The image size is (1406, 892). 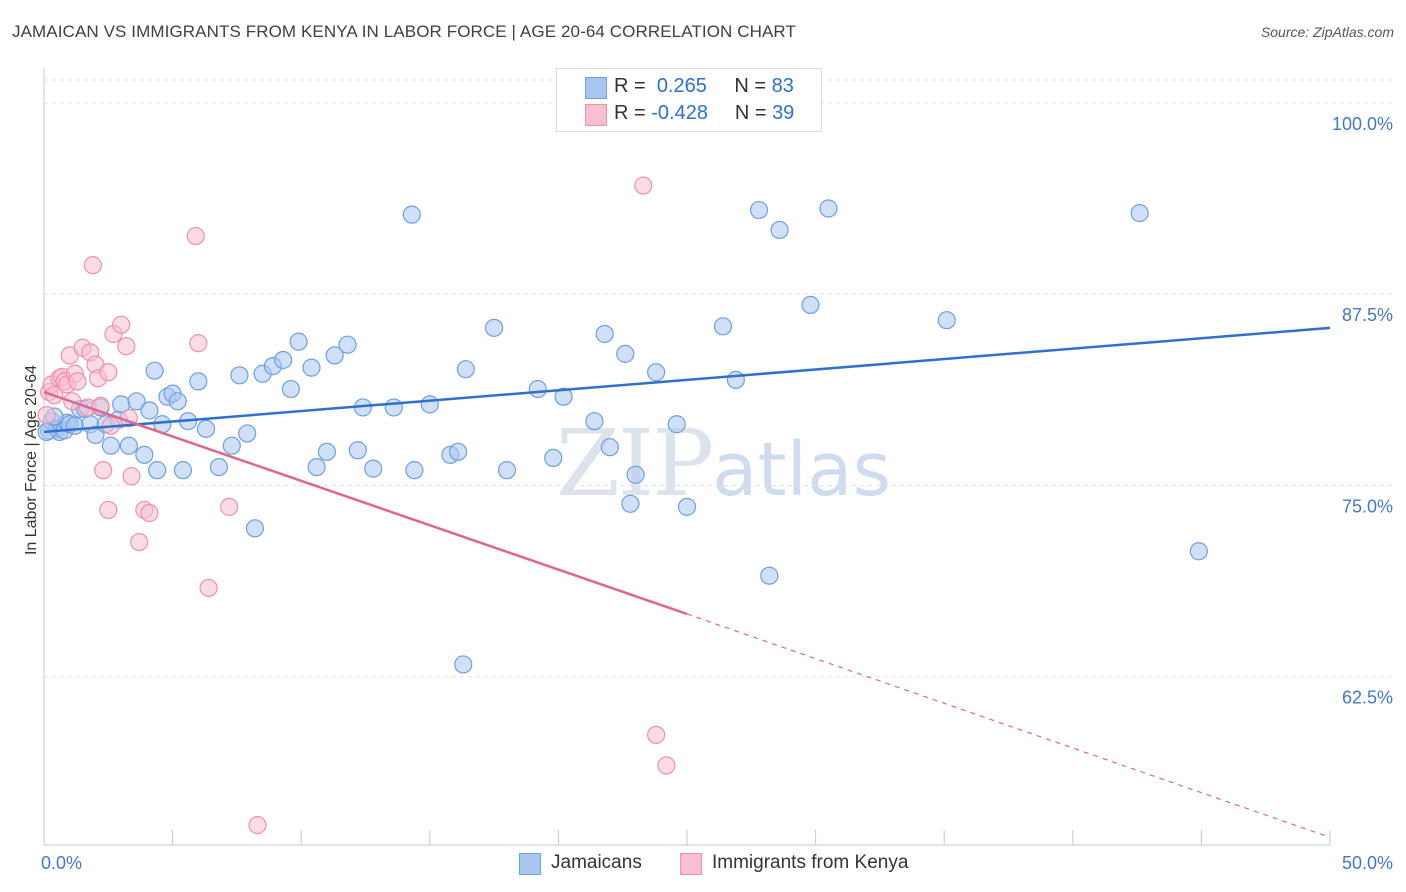 I want to click on n-value: 39, so click(x=783, y=113).